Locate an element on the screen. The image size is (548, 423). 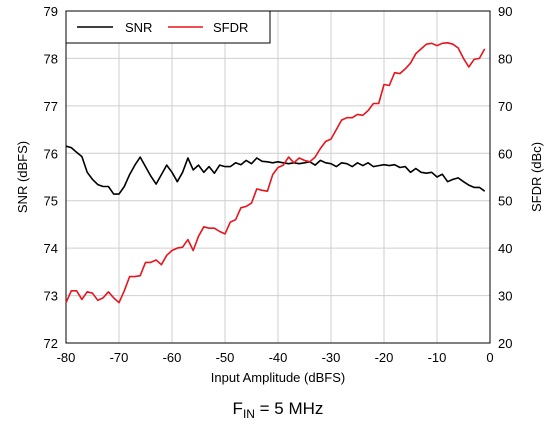
caption-main: F is located at coordinates (238, 408).